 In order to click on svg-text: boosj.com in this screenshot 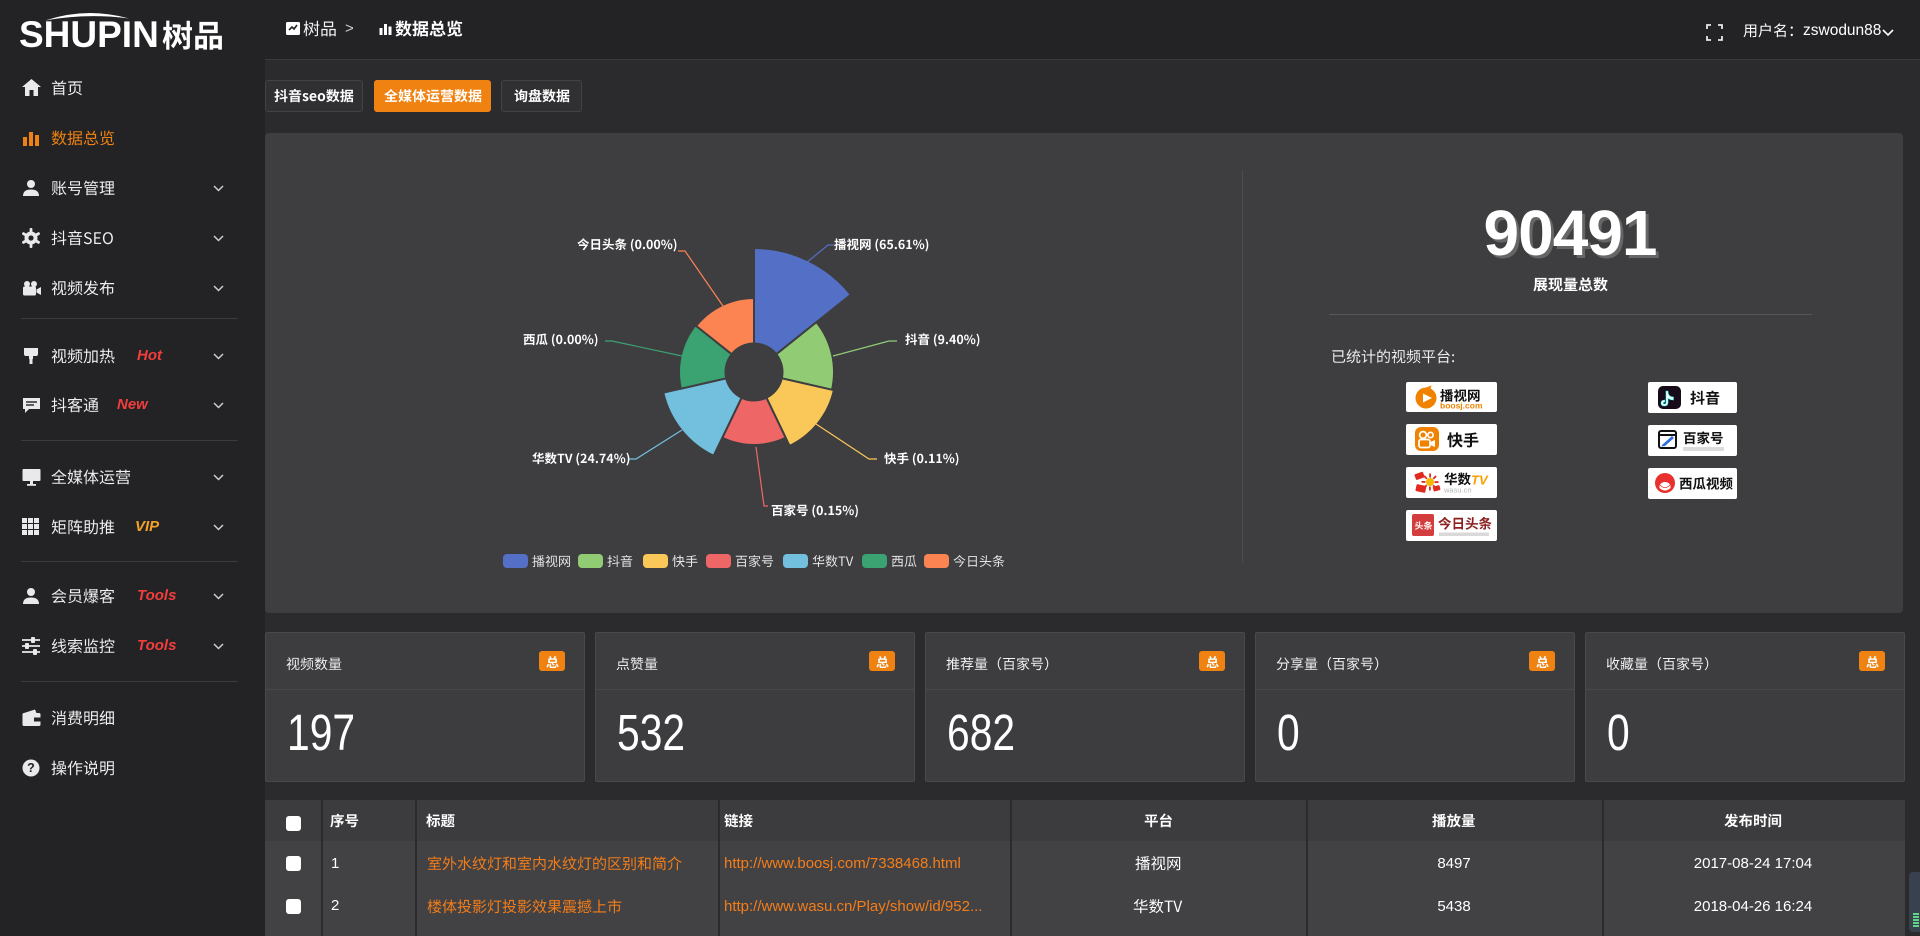, I will do `click(1461, 406)`.